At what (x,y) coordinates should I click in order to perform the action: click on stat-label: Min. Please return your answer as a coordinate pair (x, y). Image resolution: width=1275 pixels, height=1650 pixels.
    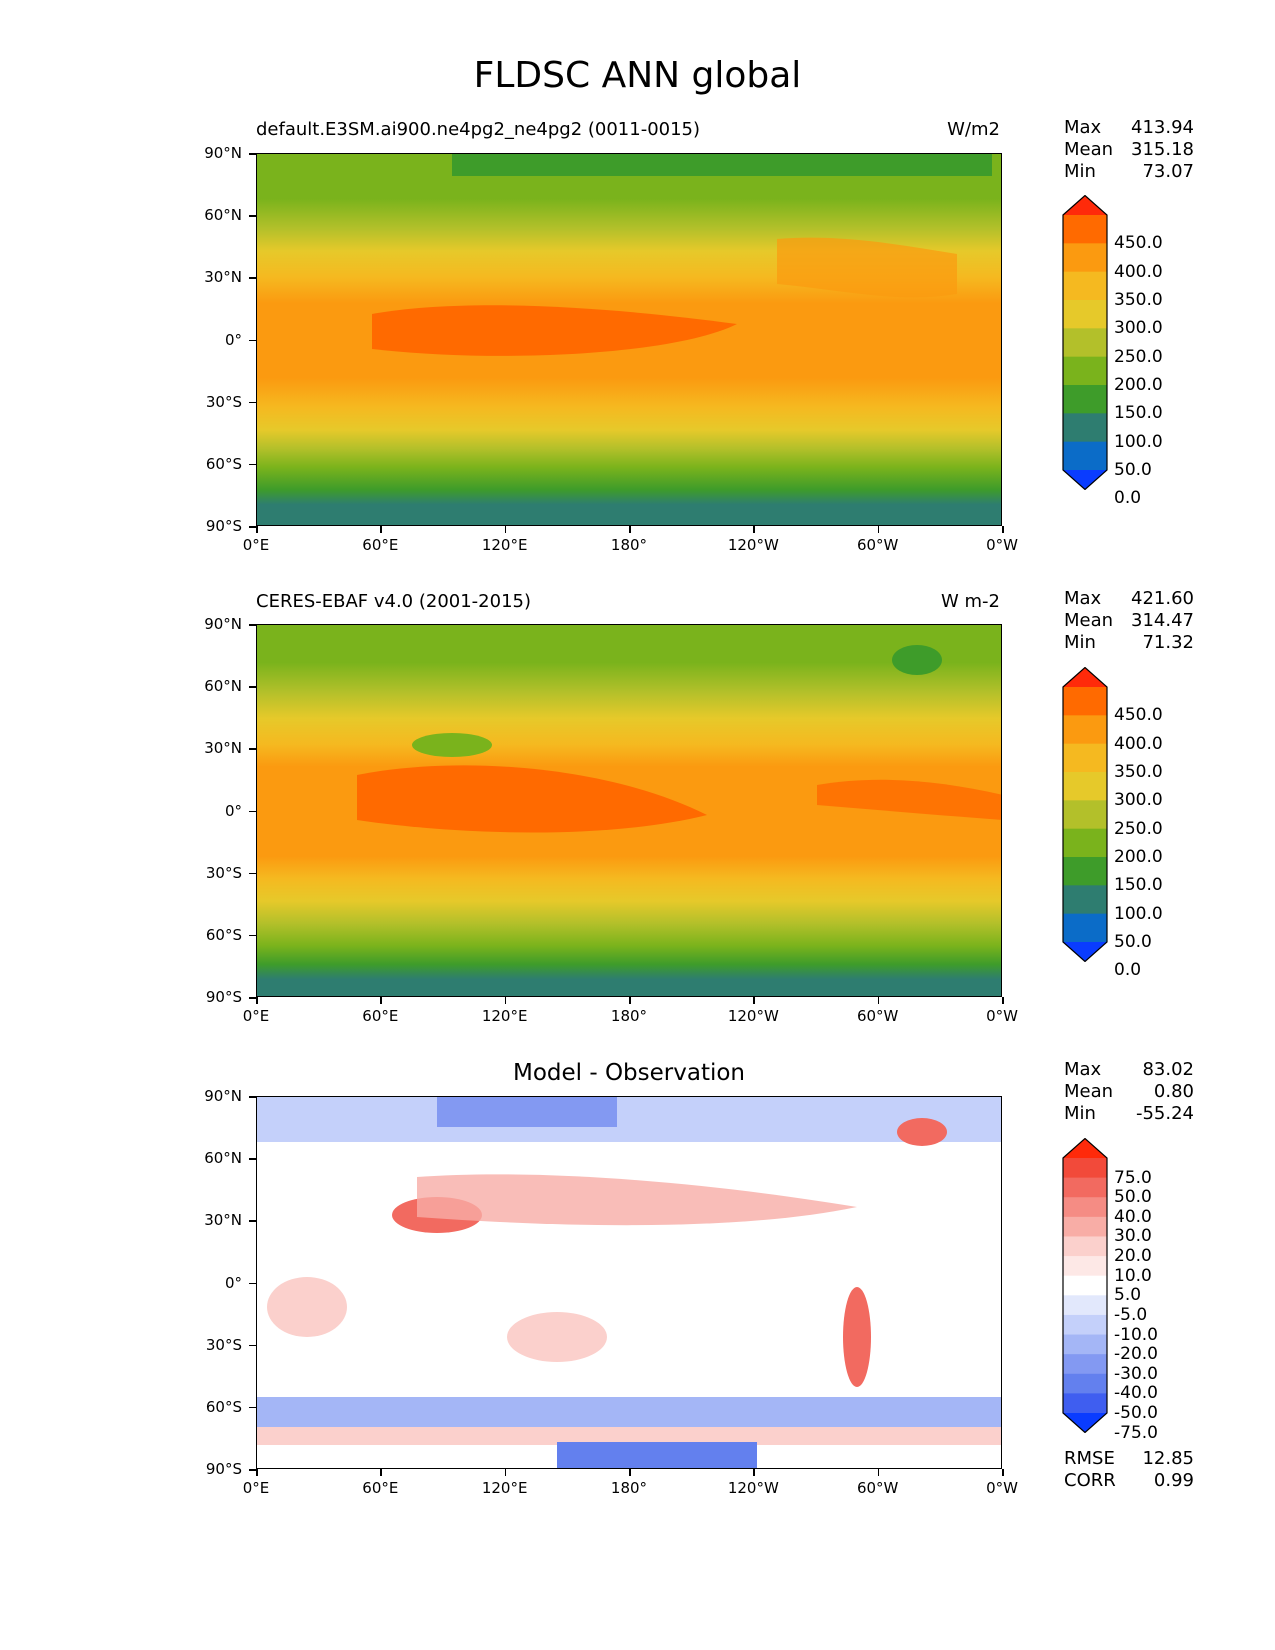
    Looking at the image, I should click on (1080, 171).